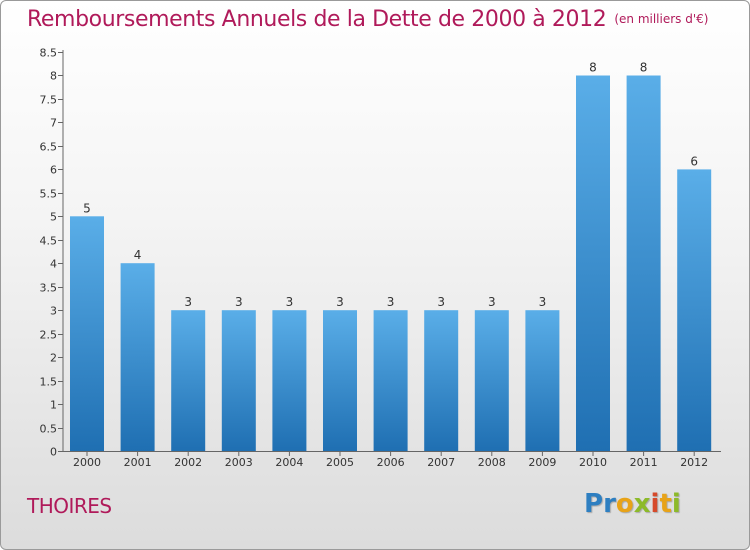  I want to click on x-tick-label: 2001, so click(138, 462).